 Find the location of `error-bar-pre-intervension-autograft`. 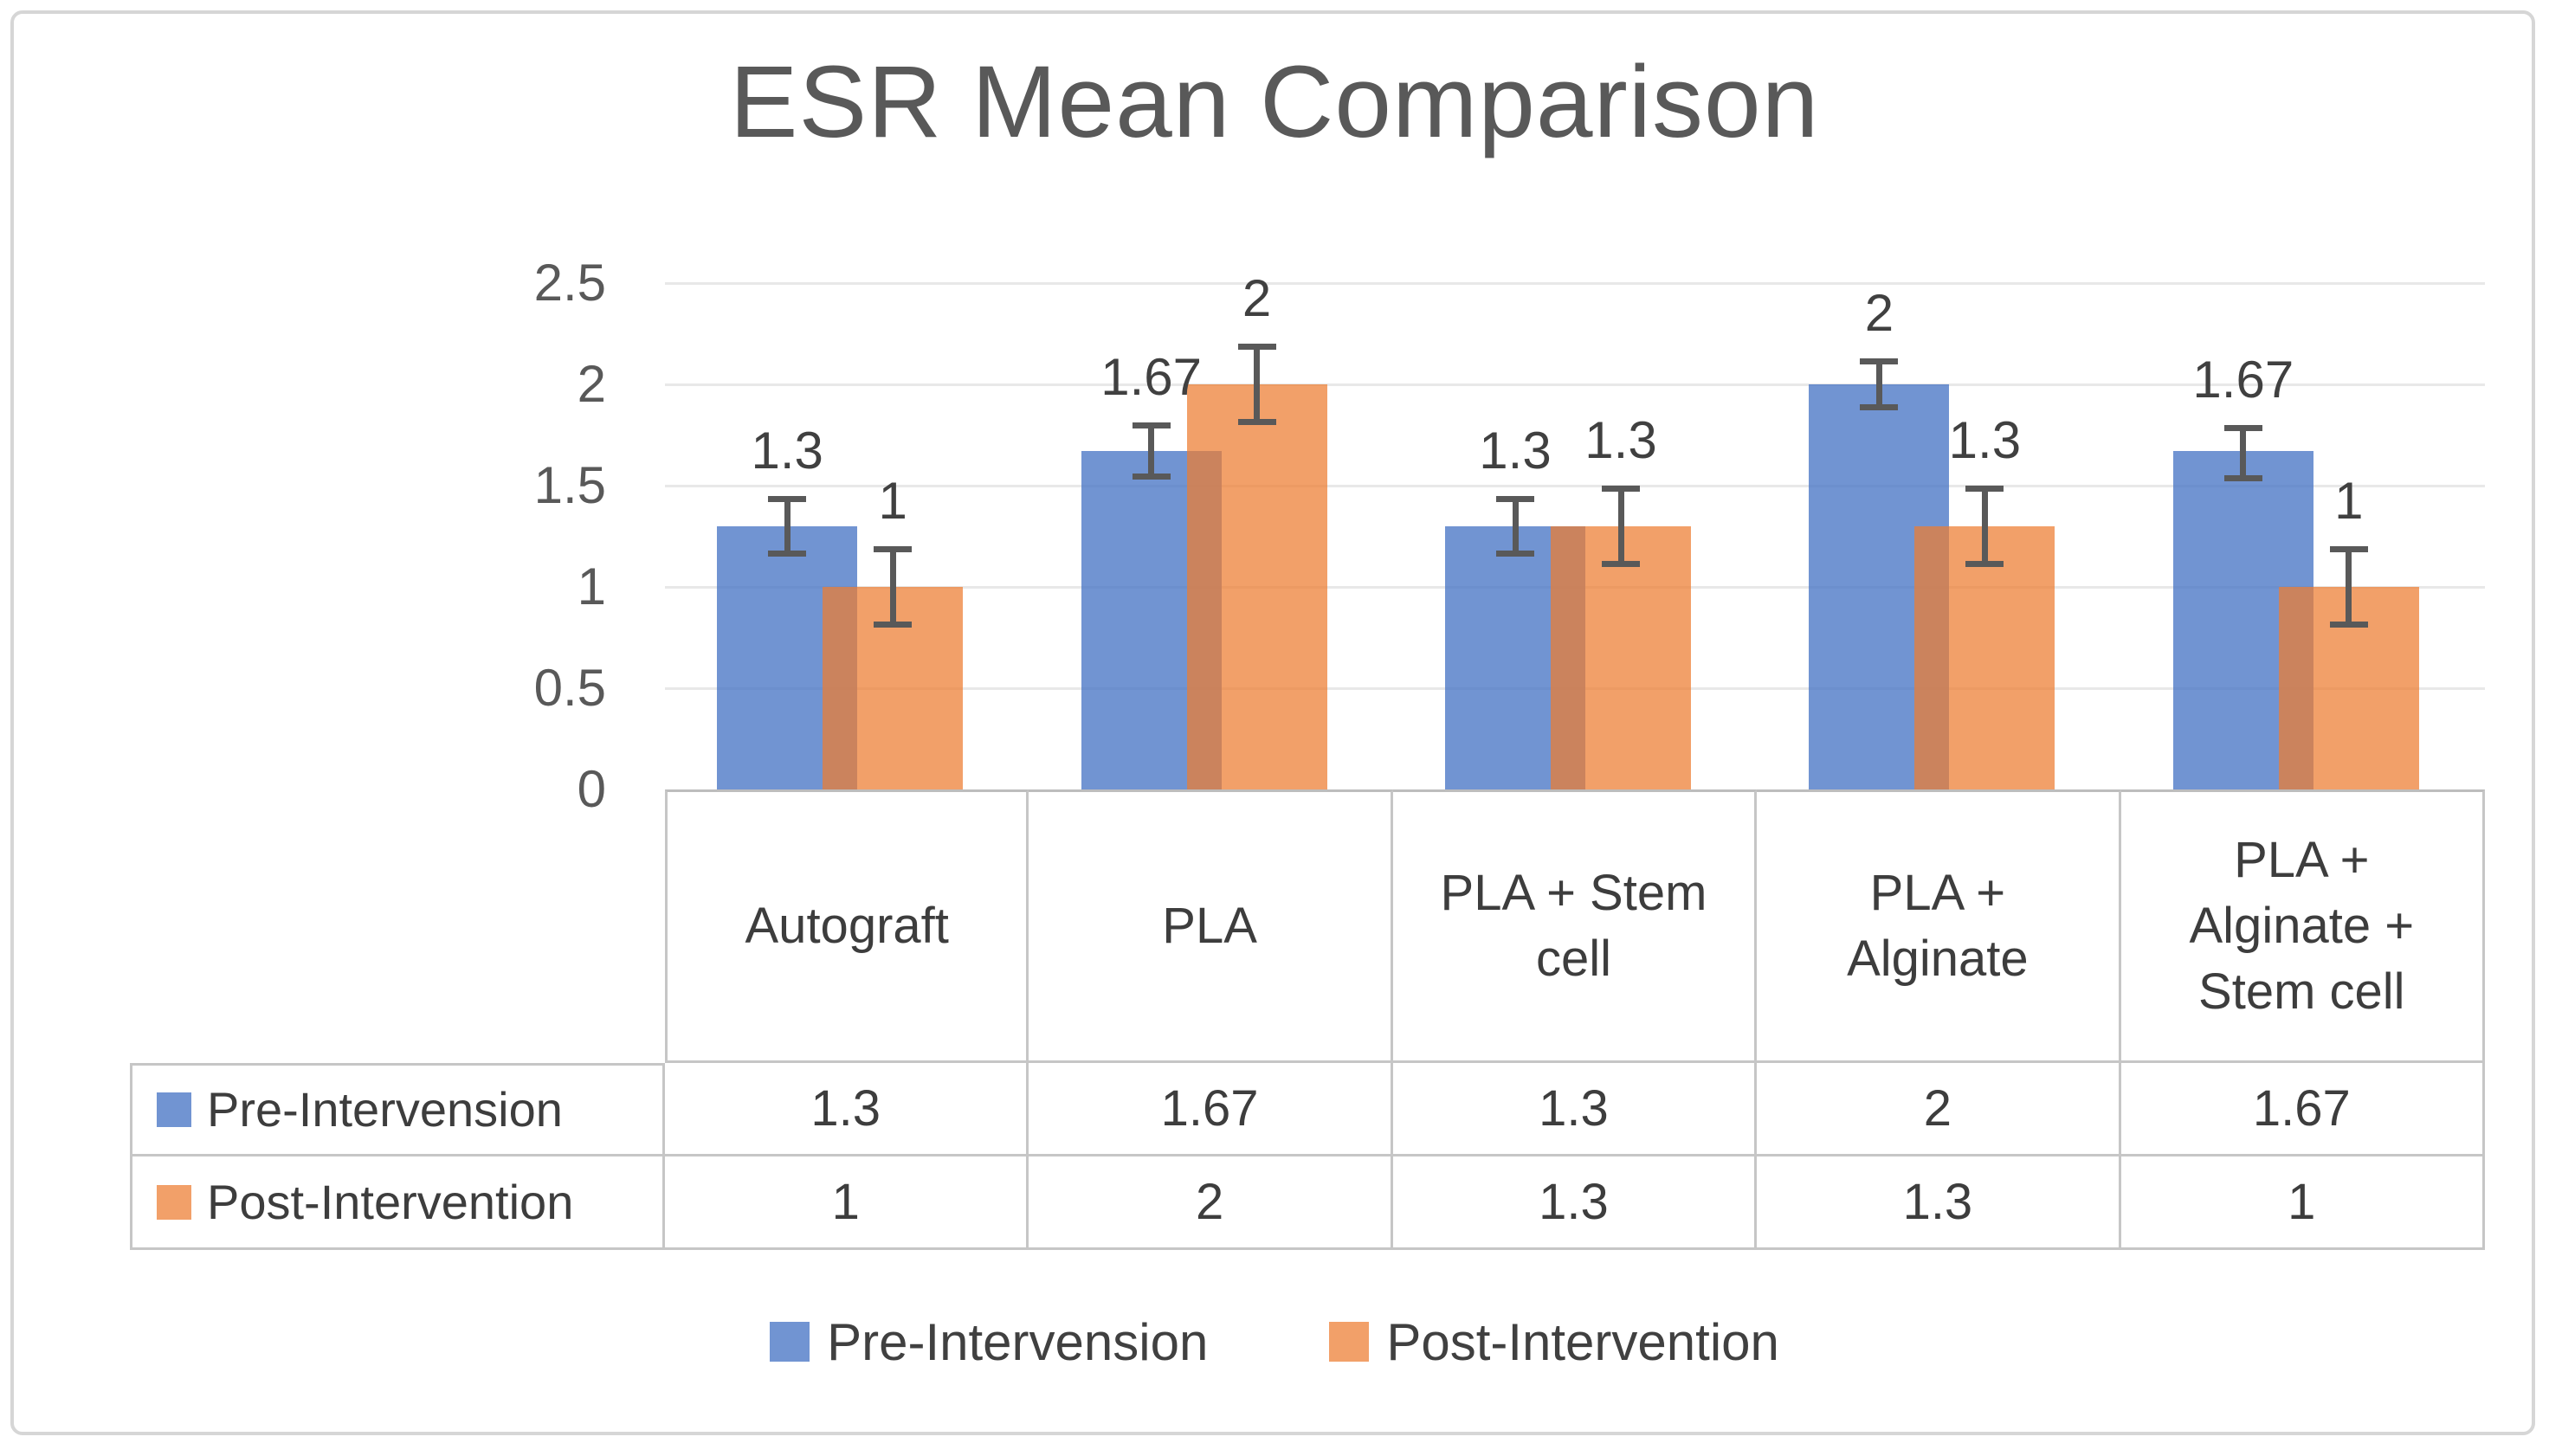

error-bar-pre-intervension-autograft is located at coordinates (787, 526).